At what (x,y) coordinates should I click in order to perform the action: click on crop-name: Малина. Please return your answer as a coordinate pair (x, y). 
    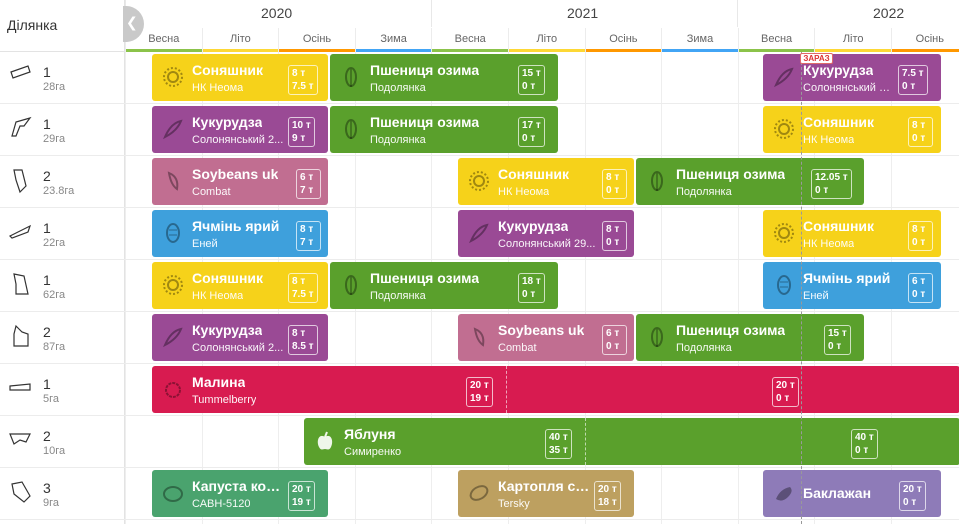
    Looking at the image, I should click on (219, 382).